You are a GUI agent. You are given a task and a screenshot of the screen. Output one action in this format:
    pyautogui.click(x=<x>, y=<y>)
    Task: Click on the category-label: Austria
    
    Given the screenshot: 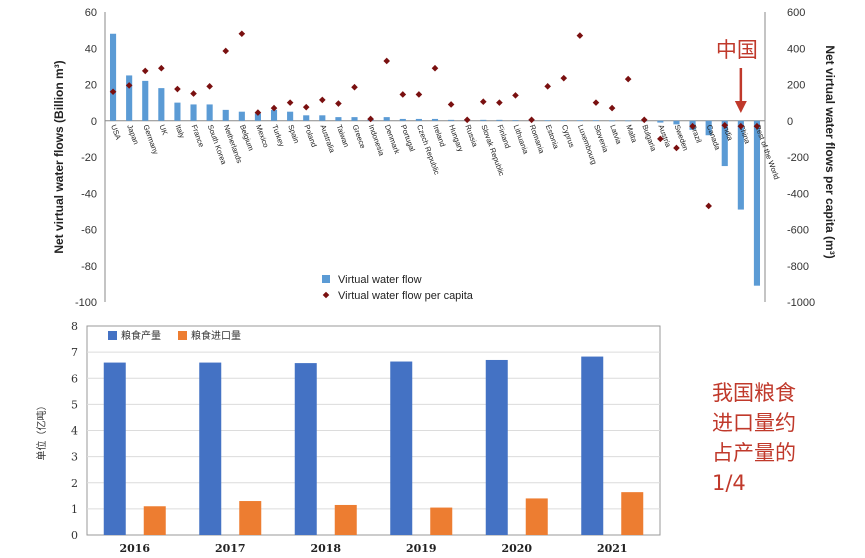 What is the action you would take?
    pyautogui.click(x=664, y=136)
    